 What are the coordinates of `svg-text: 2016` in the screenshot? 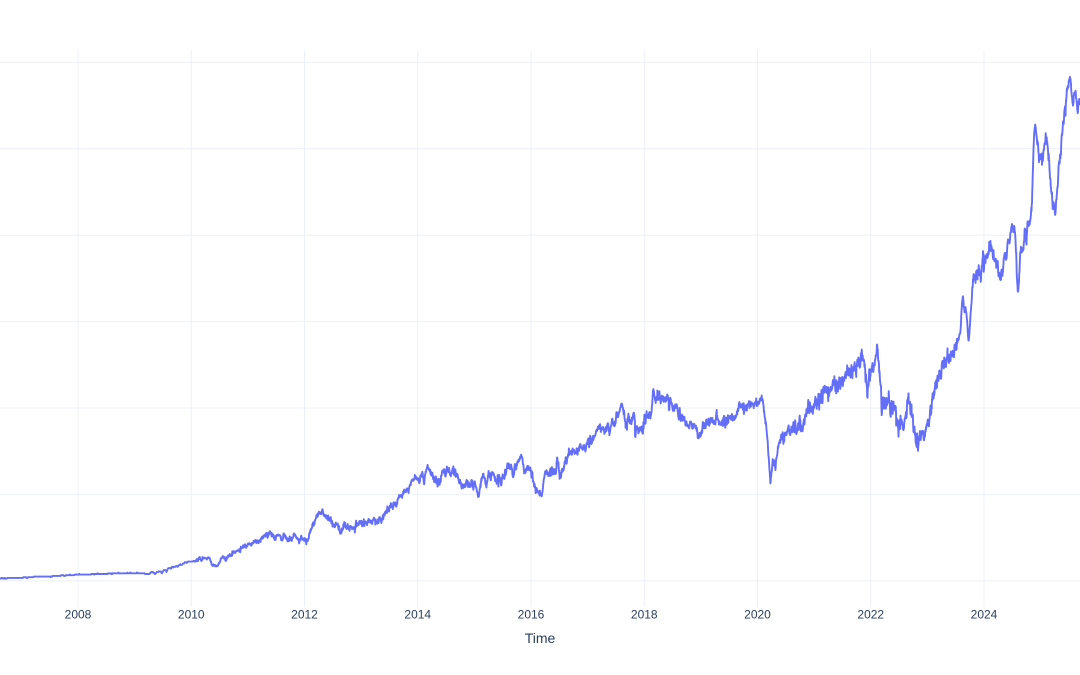 It's located at (531, 615).